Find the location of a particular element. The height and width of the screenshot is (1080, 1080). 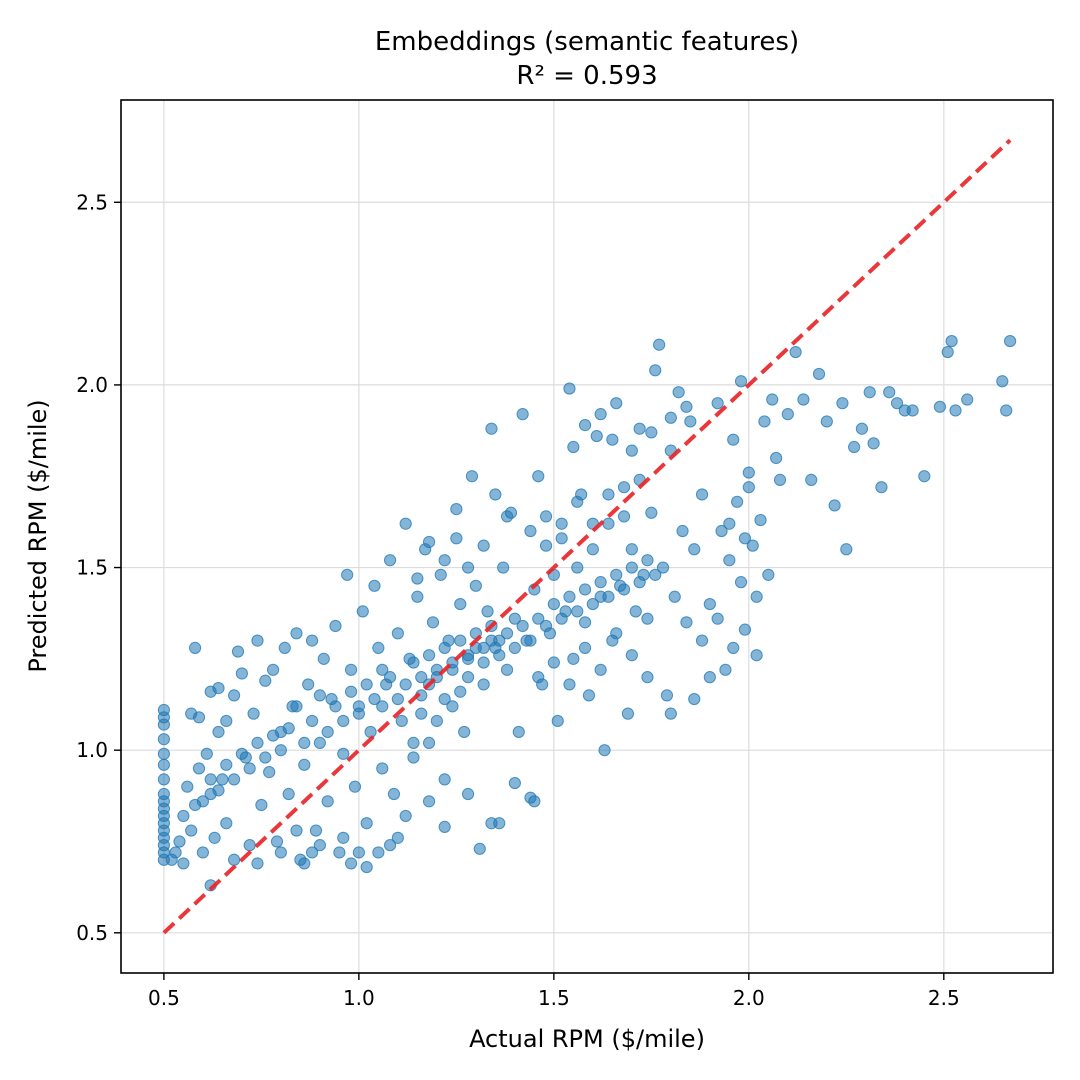

y-axis-label: Predicted RPM ($/mile) is located at coordinates (38, 535).